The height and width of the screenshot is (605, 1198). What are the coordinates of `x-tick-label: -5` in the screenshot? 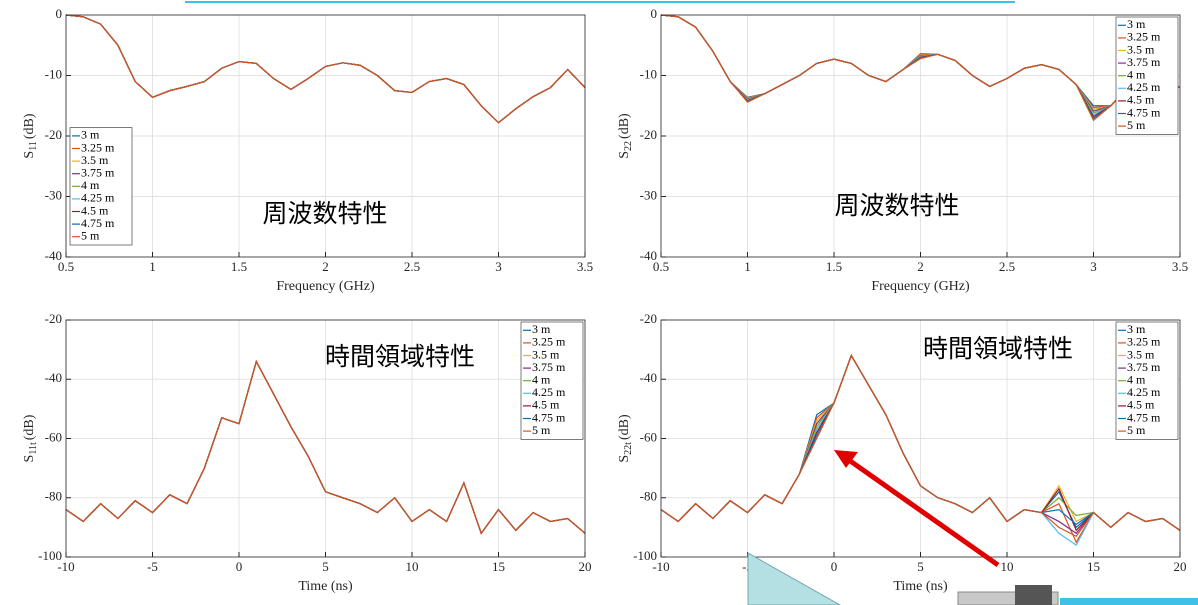 It's located at (152, 566).